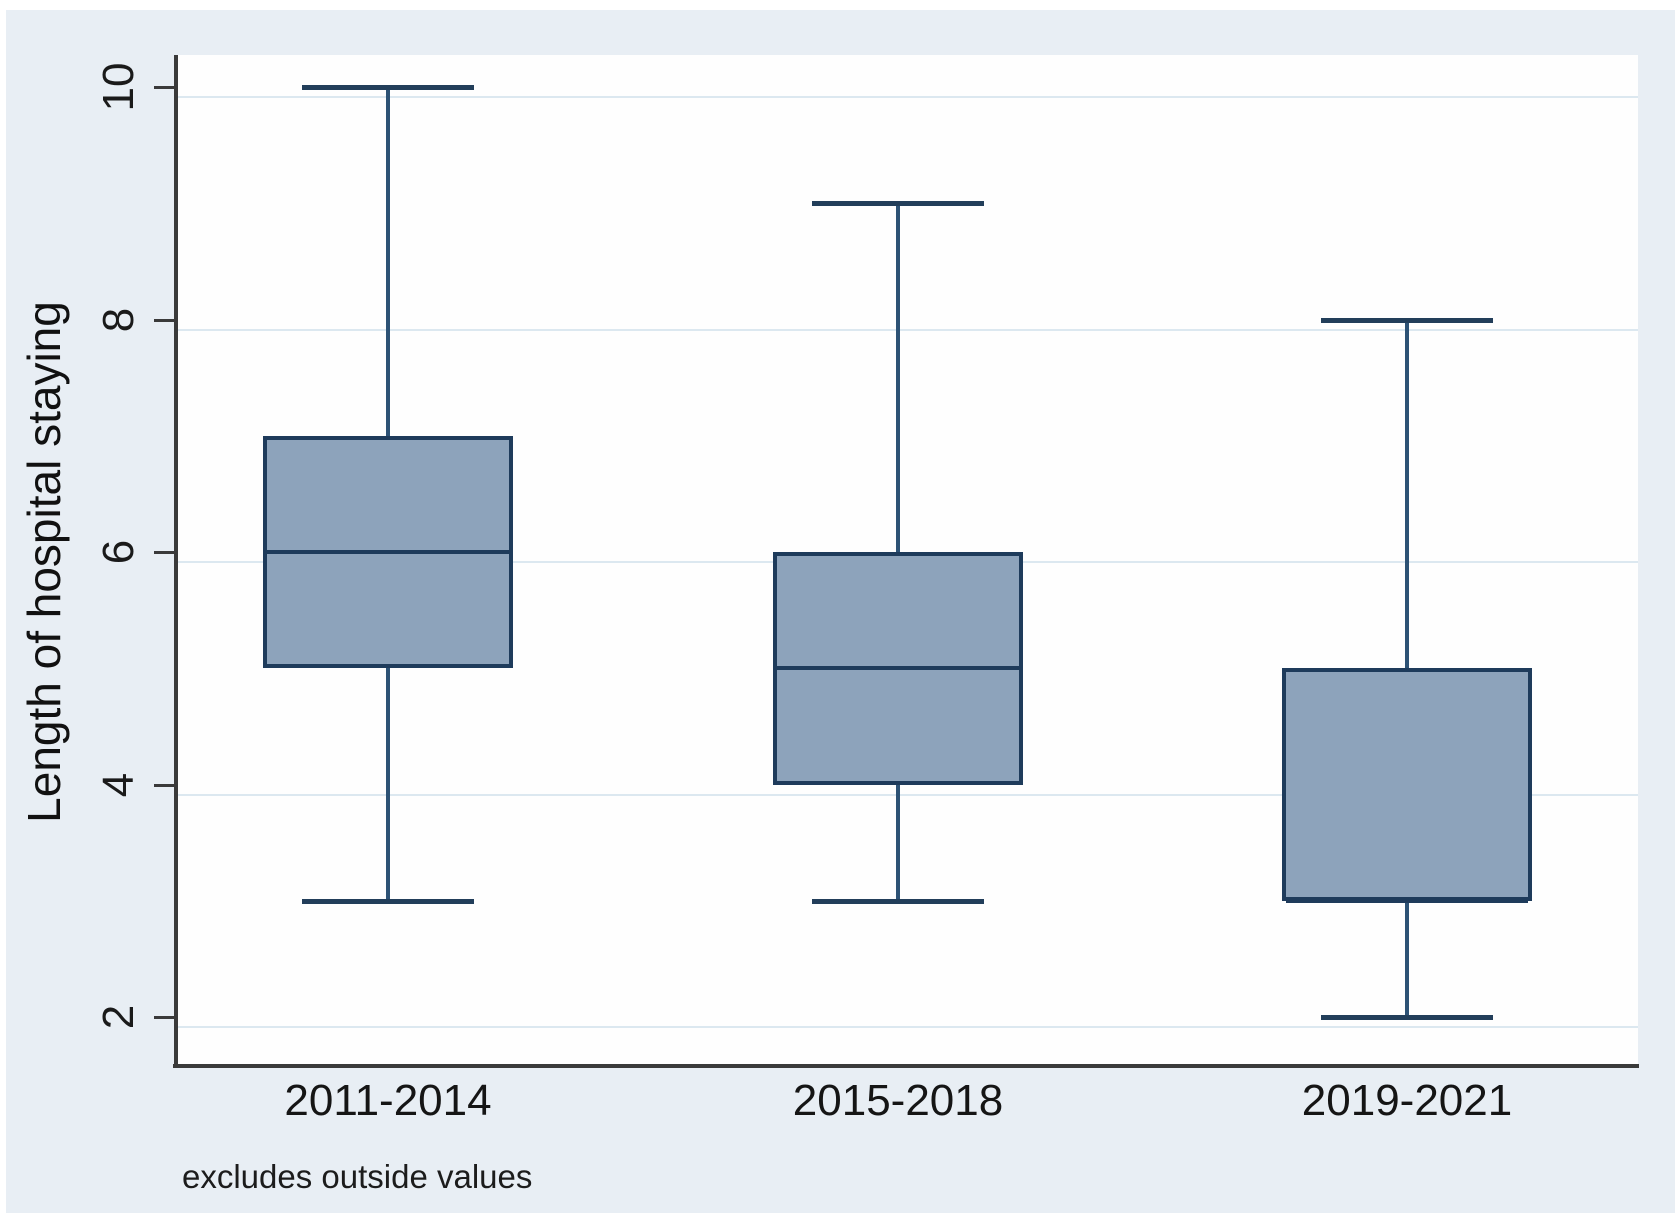  Describe the element at coordinates (906, 1066) in the screenshot. I see `x-axis-line` at that location.